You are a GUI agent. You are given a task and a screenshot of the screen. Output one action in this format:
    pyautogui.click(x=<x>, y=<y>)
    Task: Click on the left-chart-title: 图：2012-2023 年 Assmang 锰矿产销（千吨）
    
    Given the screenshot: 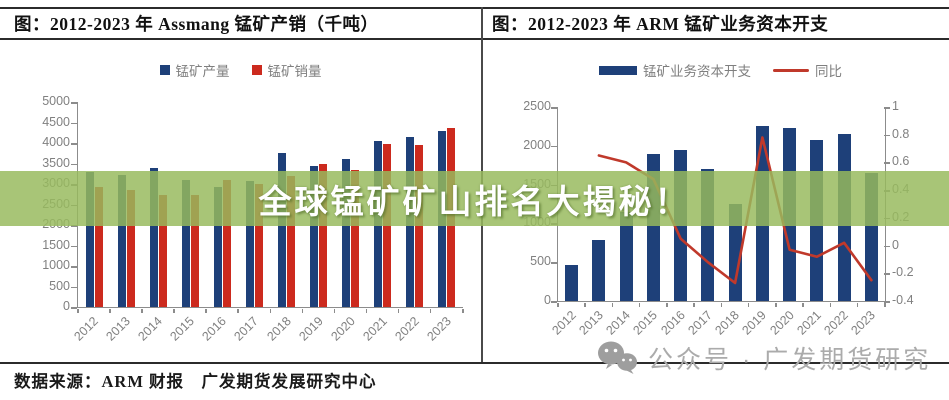 What is the action you would take?
    pyautogui.click(x=196, y=24)
    